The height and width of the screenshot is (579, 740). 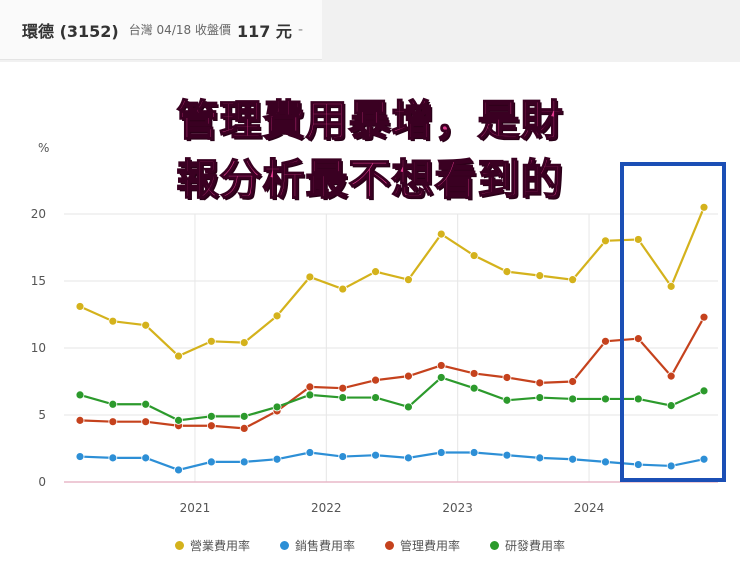 I want to click on legend-label: 銷售費用率, so click(x=324, y=546).